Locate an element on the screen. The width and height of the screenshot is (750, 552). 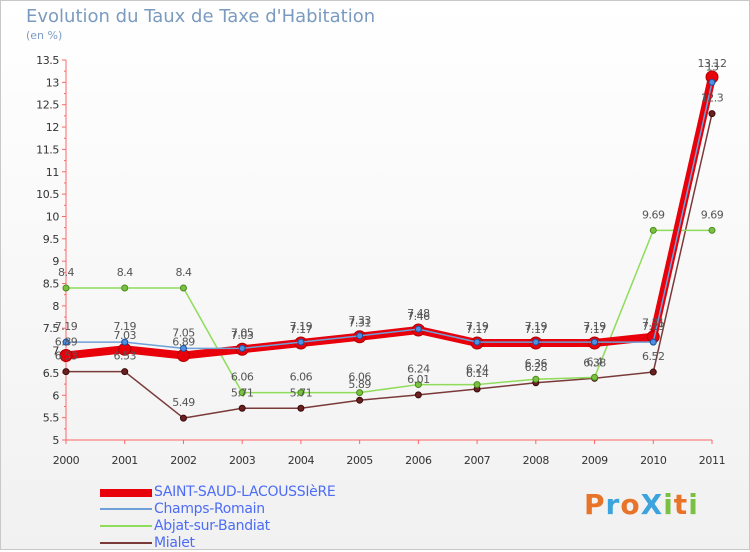
y-tick-label: 6.5 is located at coordinates (51, 373).